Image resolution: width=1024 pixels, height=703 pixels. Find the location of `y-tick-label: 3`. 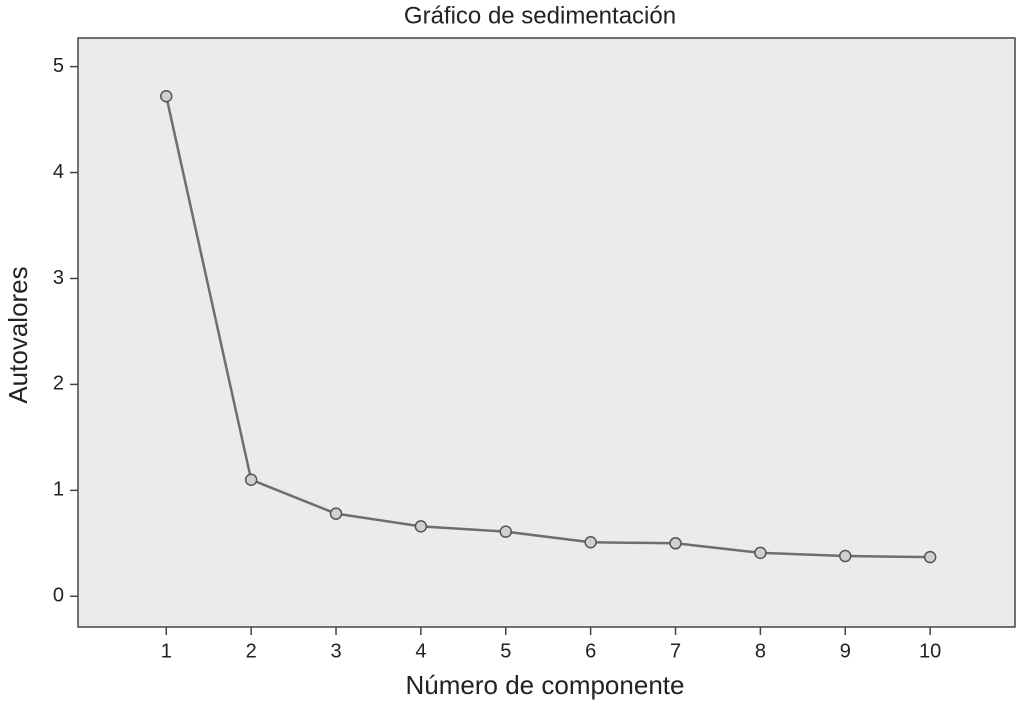

y-tick-label: 3 is located at coordinates (58, 278).